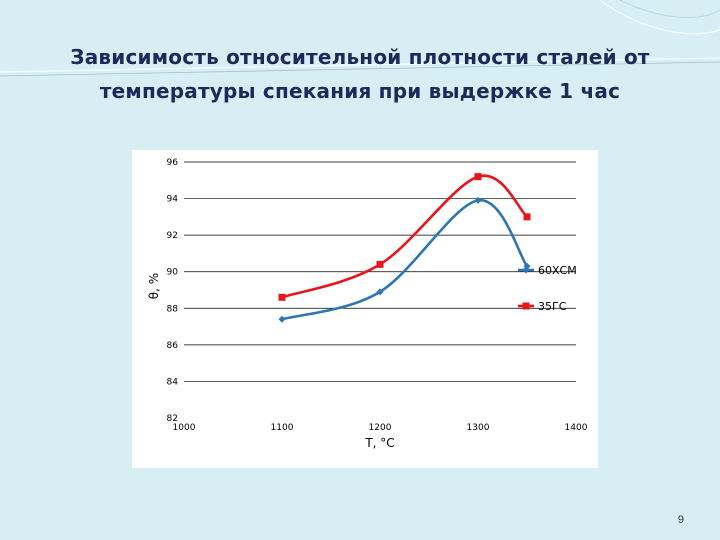 The height and width of the screenshot is (540, 720). What do you see at coordinates (184, 428) in the screenshot?
I see `x-tick-label: 1000` at bounding box center [184, 428].